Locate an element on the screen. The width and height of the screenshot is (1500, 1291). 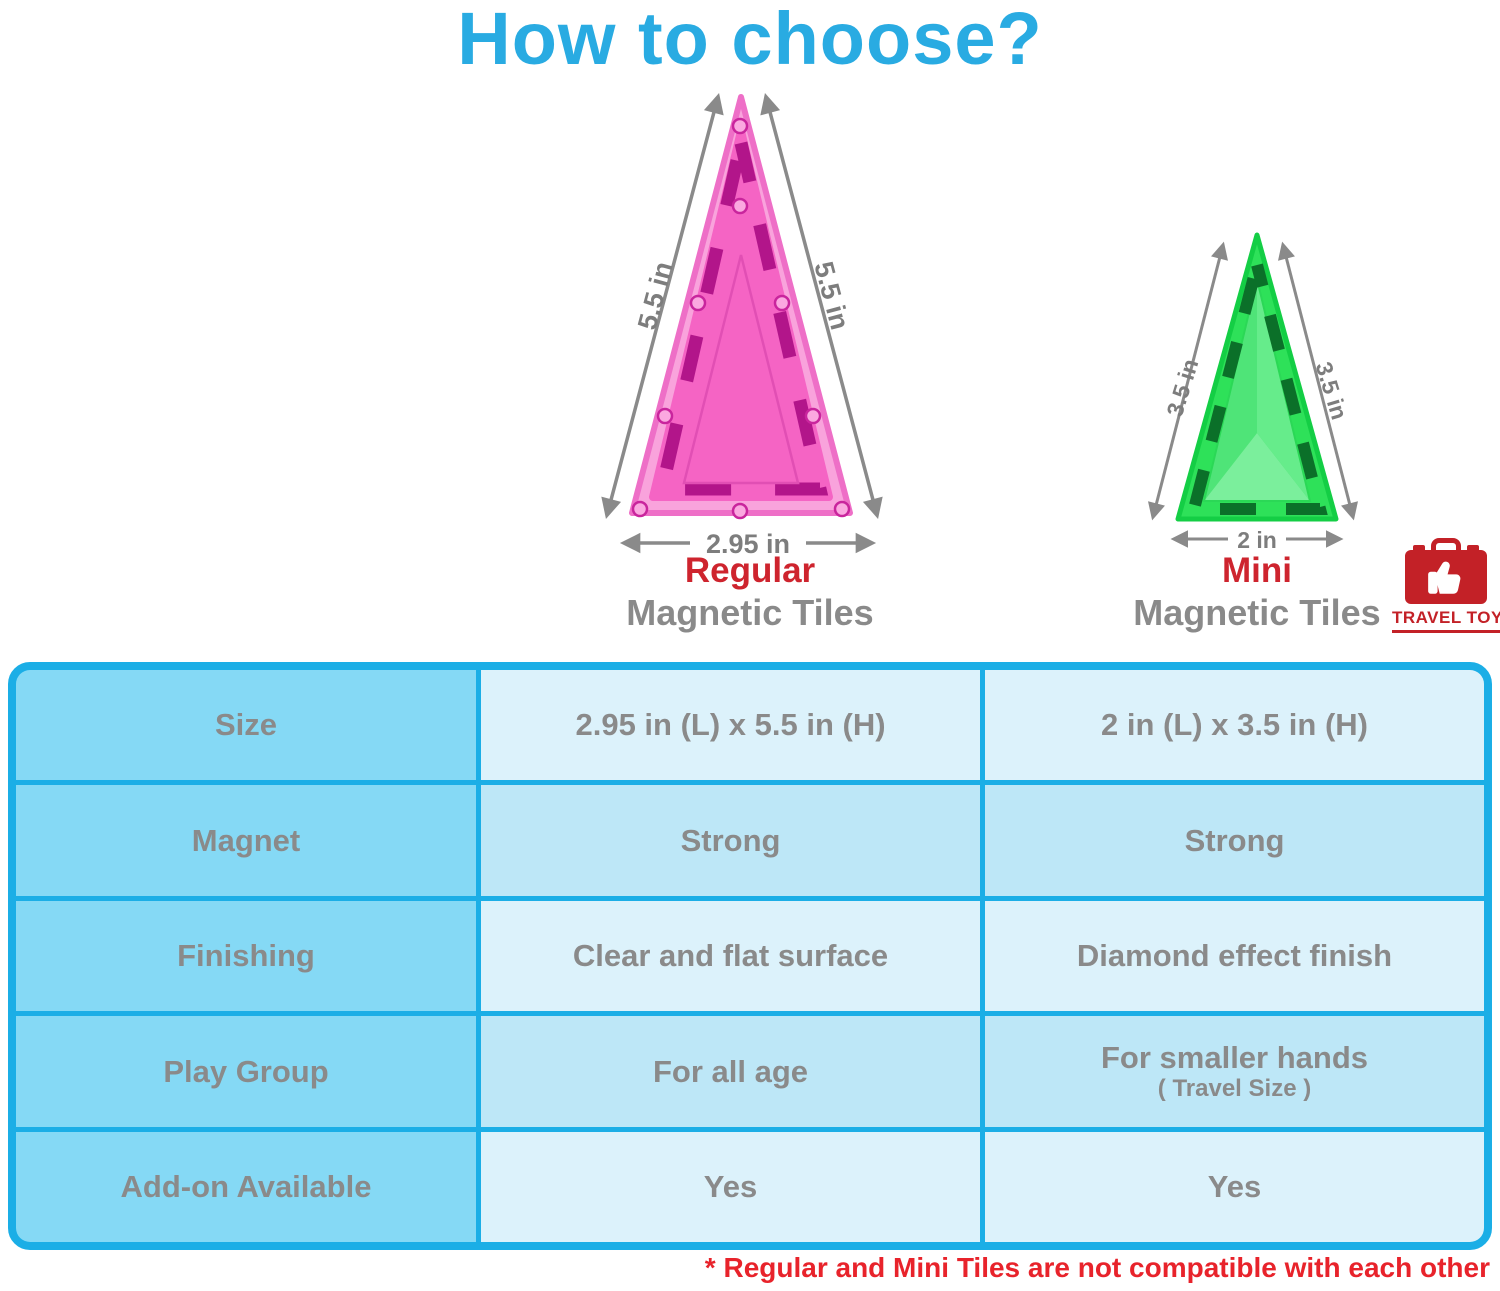
play-group-mini-sub: ( Travel Size ) is located at coordinates (1234, 1089).